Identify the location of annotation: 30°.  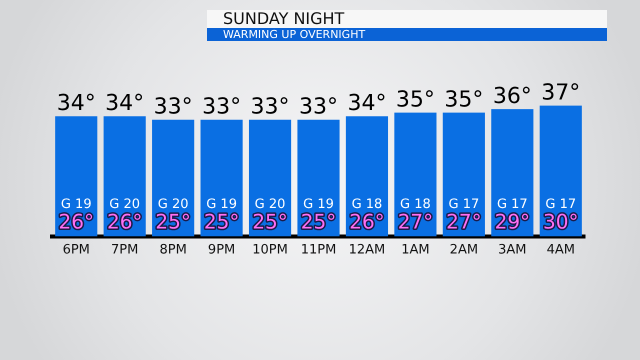
(560, 222).